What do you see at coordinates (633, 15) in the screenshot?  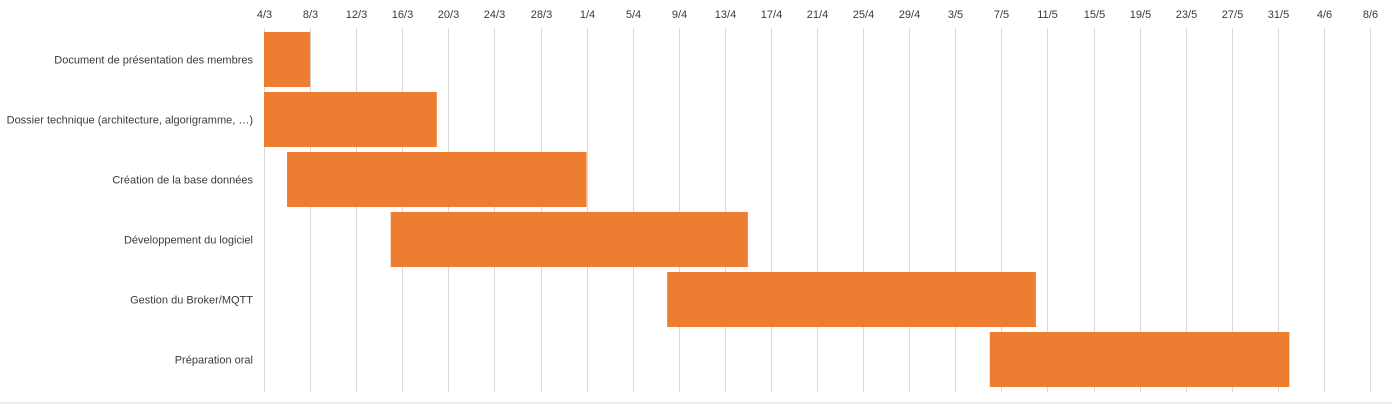 I see `x-tick-label: 5/4` at bounding box center [633, 15].